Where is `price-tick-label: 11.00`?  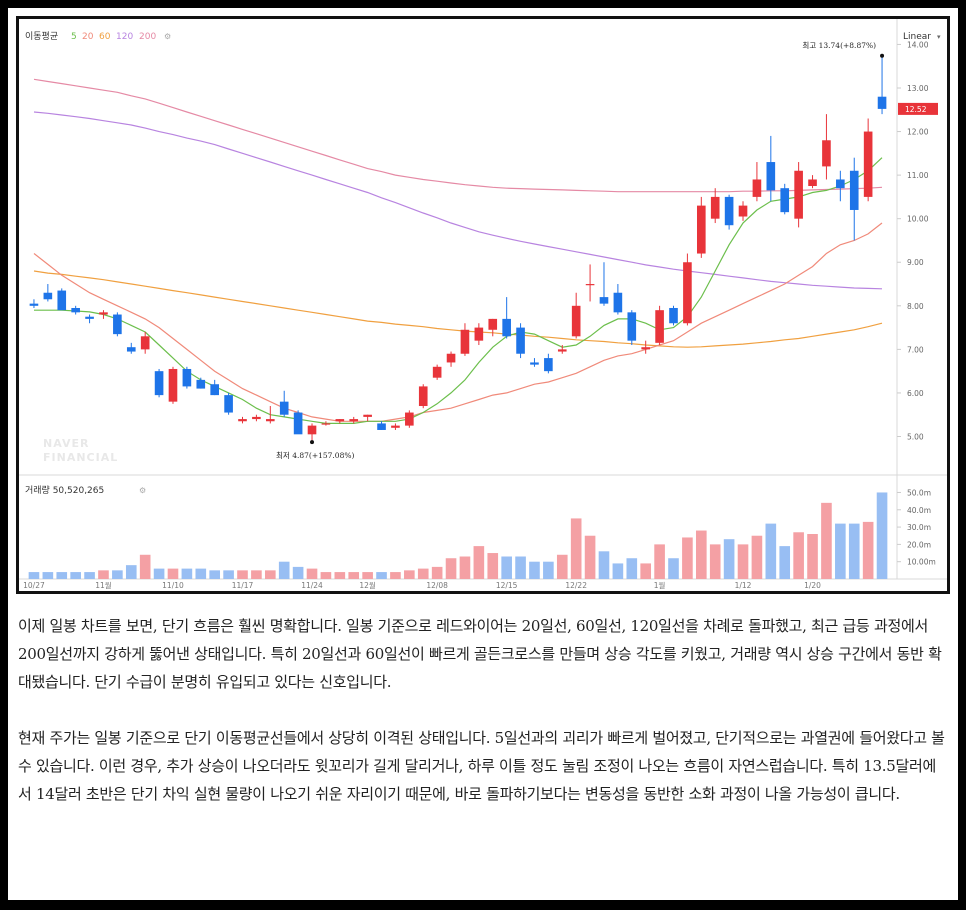 price-tick-label: 11.00 is located at coordinates (918, 175).